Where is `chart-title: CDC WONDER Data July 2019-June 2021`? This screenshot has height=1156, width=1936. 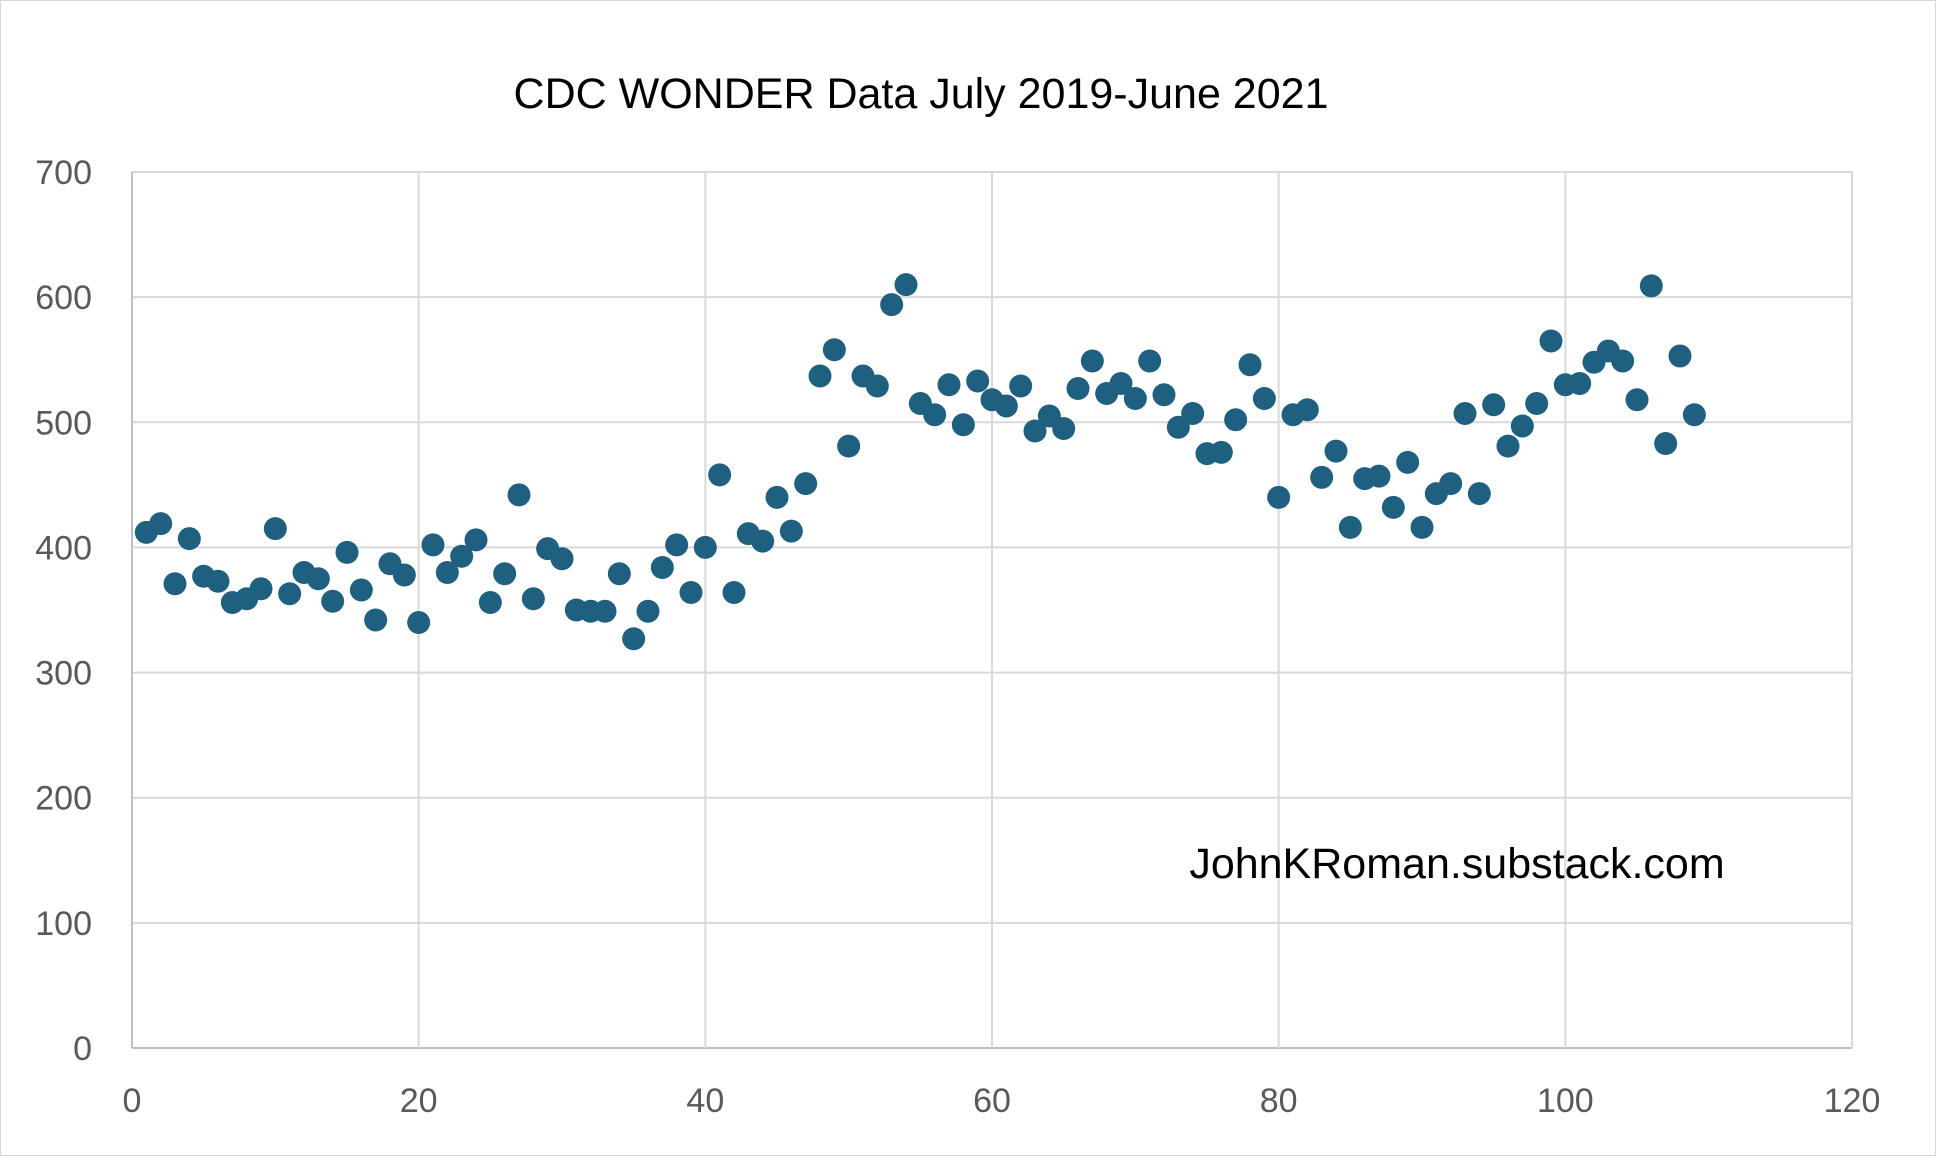
chart-title: CDC WONDER Data July 2019-June 2021 is located at coordinates (921, 94).